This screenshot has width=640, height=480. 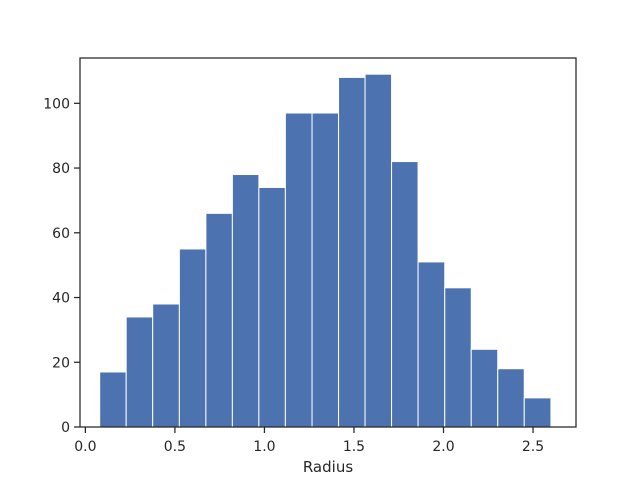 I want to click on x-axis-ticks: 0.0 0.5 1.0 1.5 2.0 2.5, so click(x=309, y=441).